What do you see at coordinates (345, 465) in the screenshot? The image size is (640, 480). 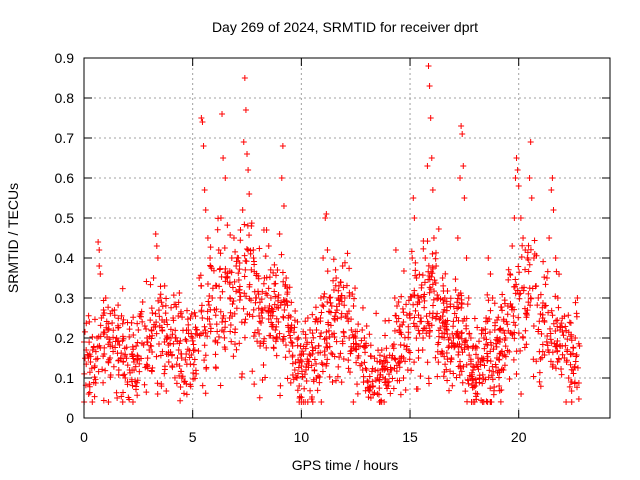 I see `x-axis-label: GPS time / hours` at bounding box center [345, 465].